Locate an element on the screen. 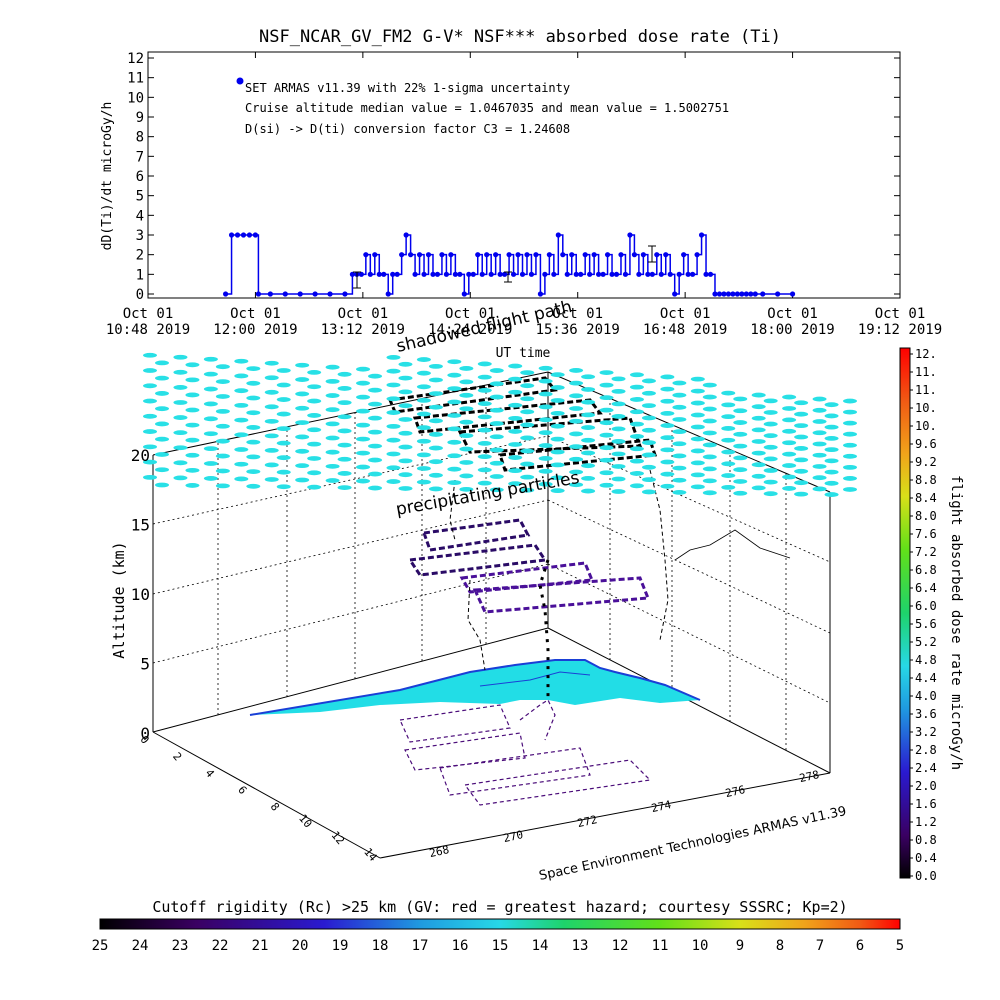  longitude-tick-label: 272 is located at coordinates (587, 821).